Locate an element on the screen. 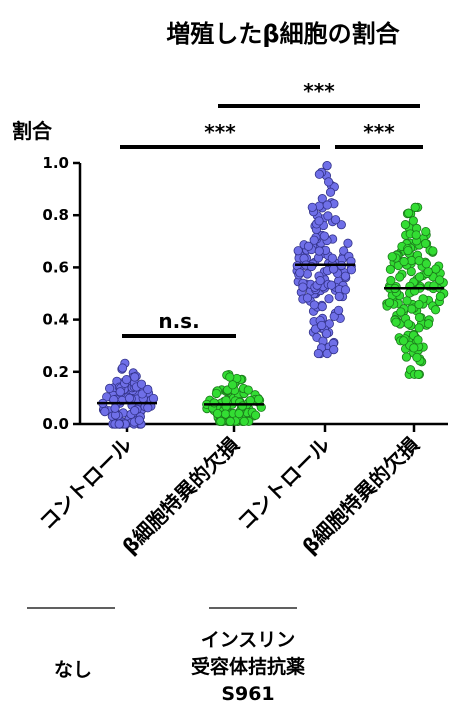 The image size is (470, 722). category-label: β細胞特異的欠損 is located at coordinates (180, 495).